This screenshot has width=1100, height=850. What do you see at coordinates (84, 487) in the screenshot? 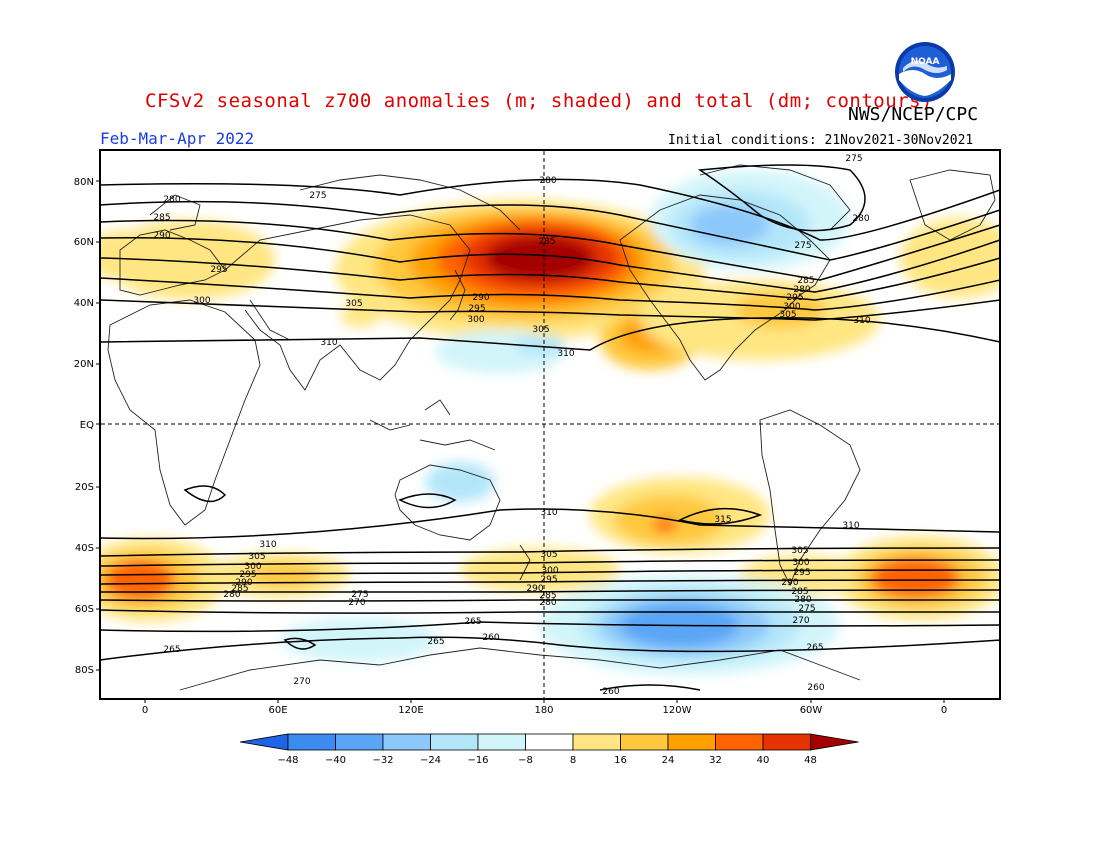
I see `lat-label: 20S` at bounding box center [84, 487].